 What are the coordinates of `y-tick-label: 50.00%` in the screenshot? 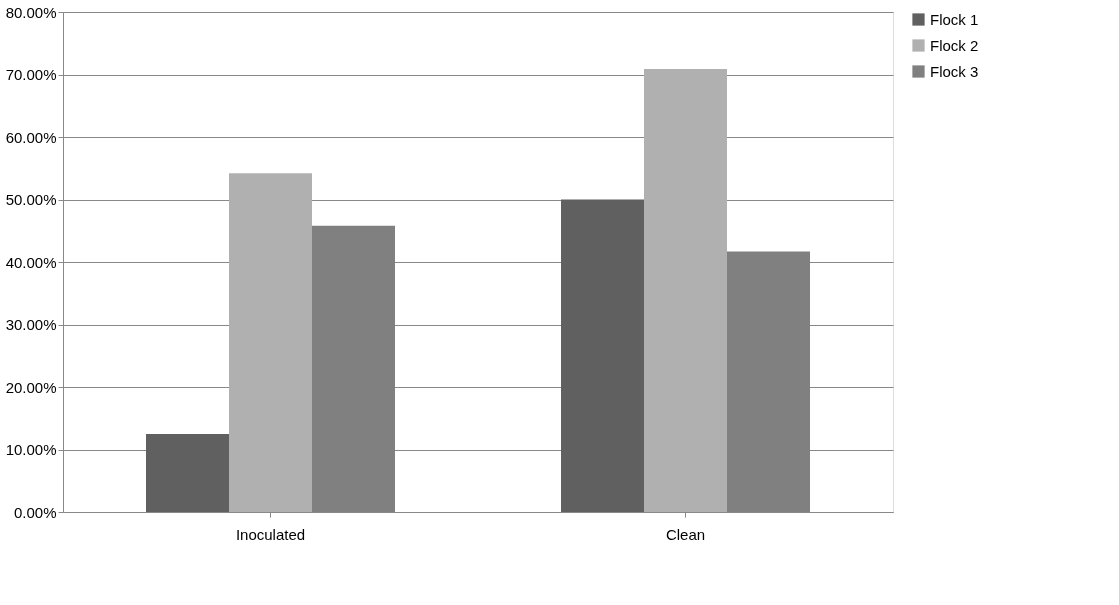 It's located at (31, 199).